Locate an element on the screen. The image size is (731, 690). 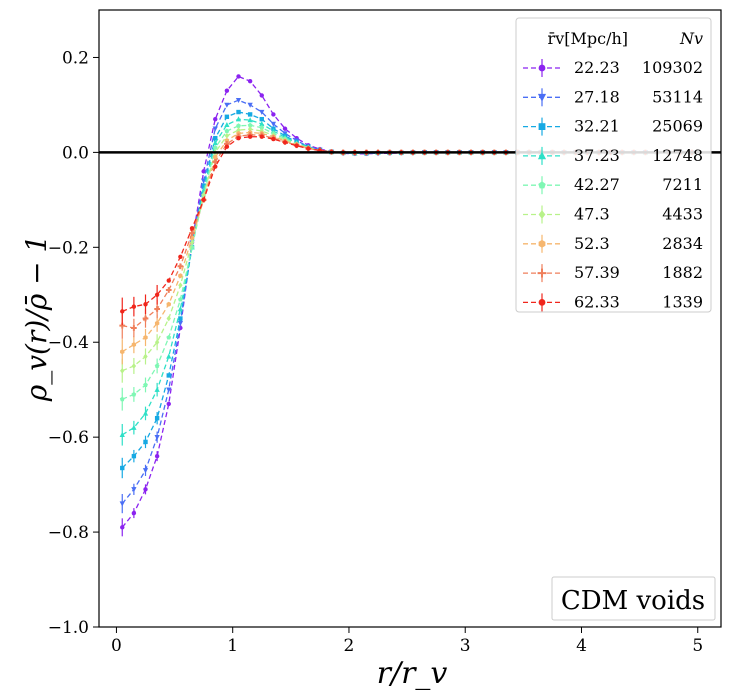
y-tick-label: −1.0 is located at coordinates (68, 628).